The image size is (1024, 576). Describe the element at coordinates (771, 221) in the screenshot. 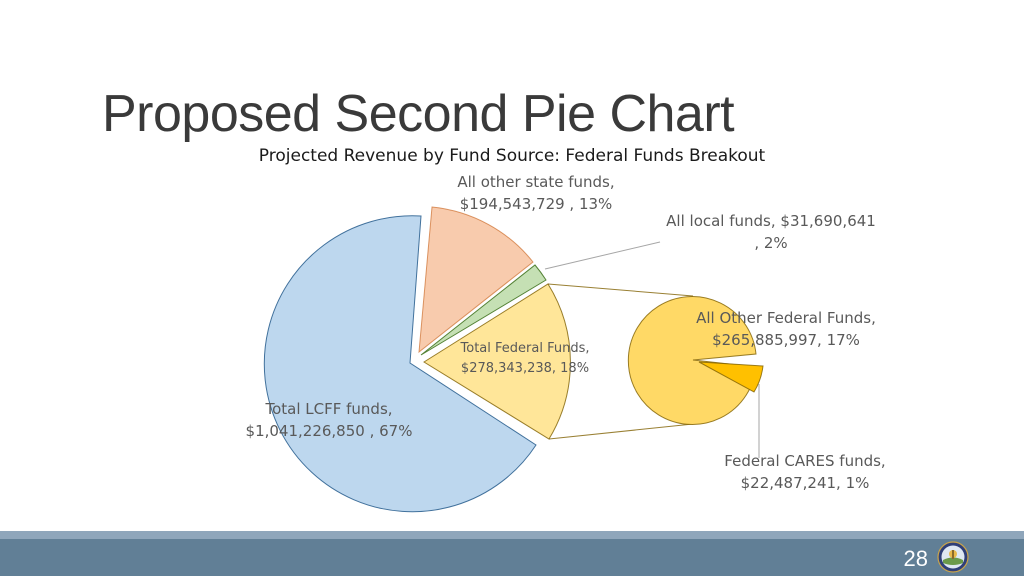

I see `label-local-name: All local funds, $31,690,641` at that location.